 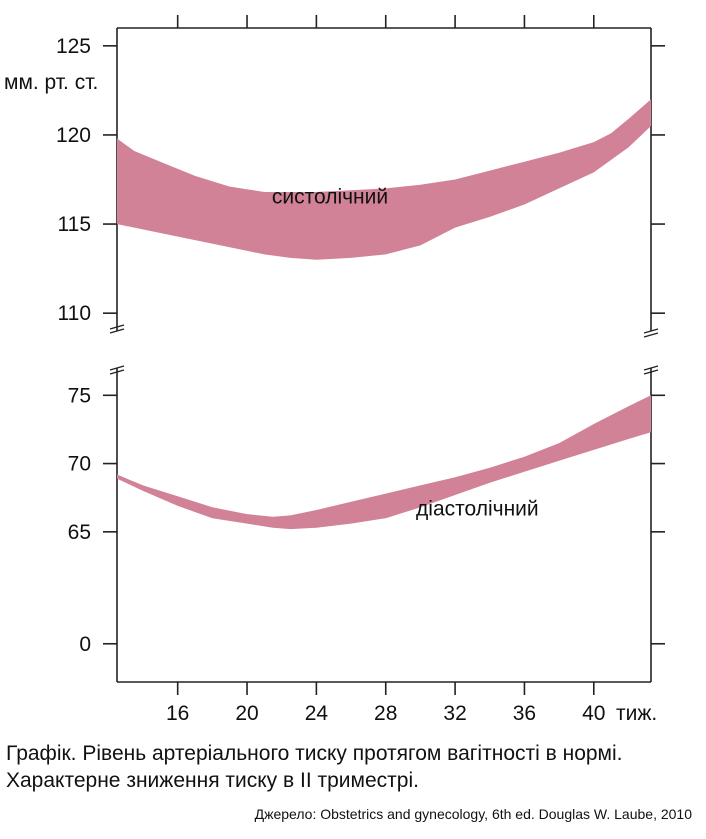 I want to click on y-unit-label: мм. рт. ст., so click(x=51, y=82).